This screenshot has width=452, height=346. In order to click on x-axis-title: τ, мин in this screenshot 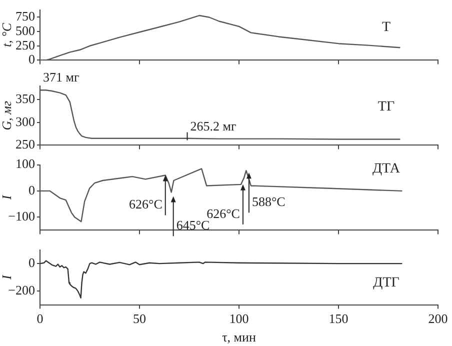, I will do `click(239, 337)`.